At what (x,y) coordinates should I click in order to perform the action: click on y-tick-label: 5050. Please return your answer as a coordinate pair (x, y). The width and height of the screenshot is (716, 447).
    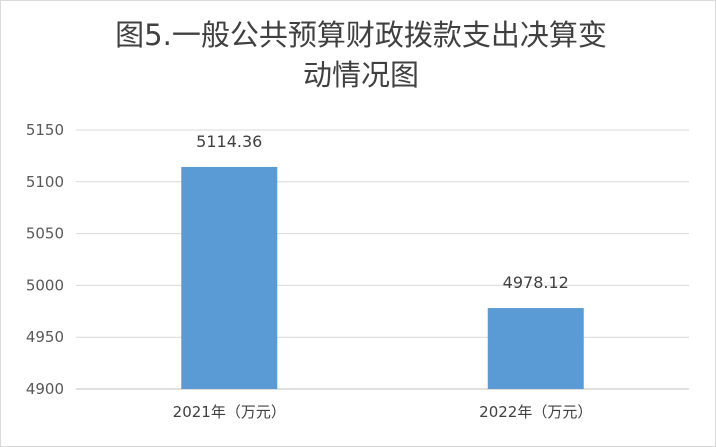
    Looking at the image, I should click on (45, 234).